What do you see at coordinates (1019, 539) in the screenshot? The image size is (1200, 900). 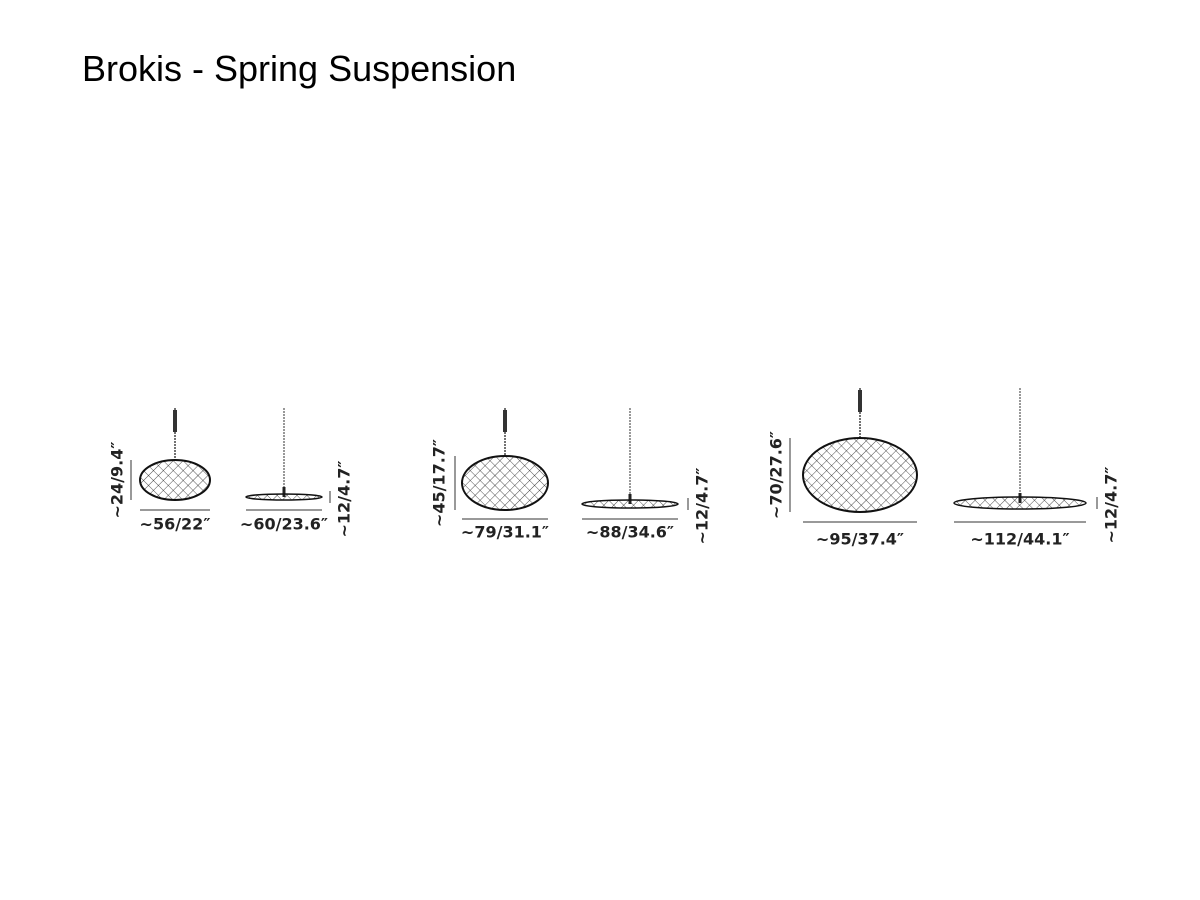 I see `dim-label: ~112/44.1″` at bounding box center [1019, 539].